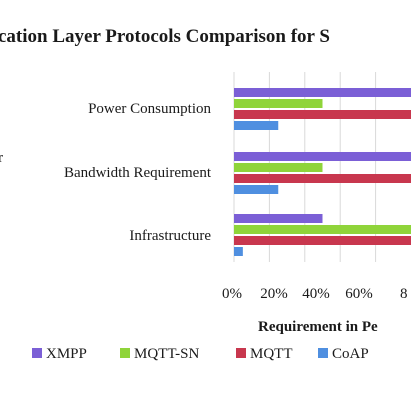 This screenshot has height=416, width=416. What do you see at coordinates (232, 294) in the screenshot?
I see `x-tick-label: 0%` at bounding box center [232, 294].